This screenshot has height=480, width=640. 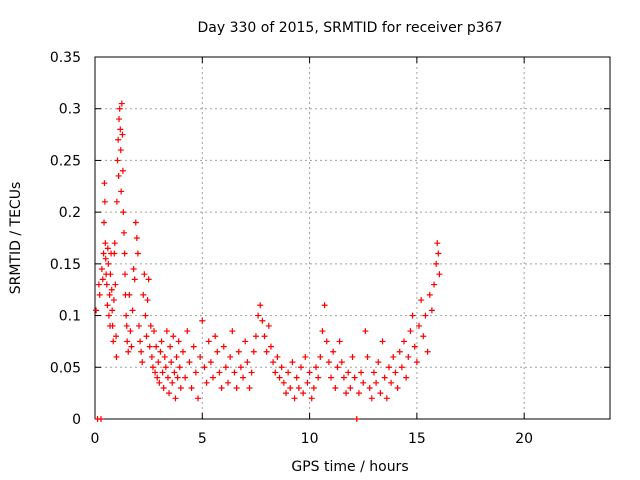 What do you see at coordinates (202, 439) in the screenshot?
I see `x-tick-label: 5` at bounding box center [202, 439].